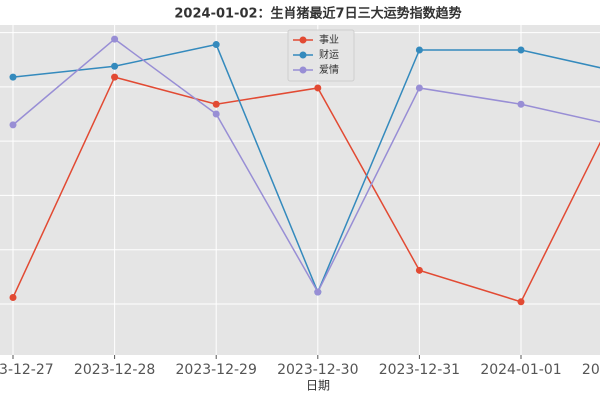 This screenshot has width=600, height=400. Describe the element at coordinates (329, 54) in the screenshot. I see `legend-label: 财运` at that location.